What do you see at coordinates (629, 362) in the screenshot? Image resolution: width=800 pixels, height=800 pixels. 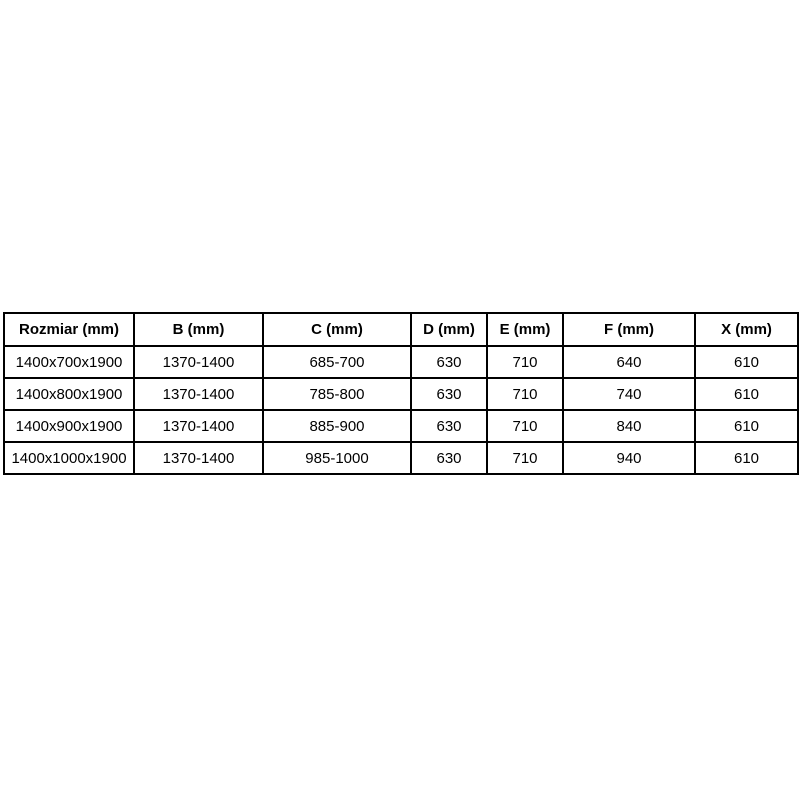 I see `table-cell: 640` at bounding box center [629, 362].